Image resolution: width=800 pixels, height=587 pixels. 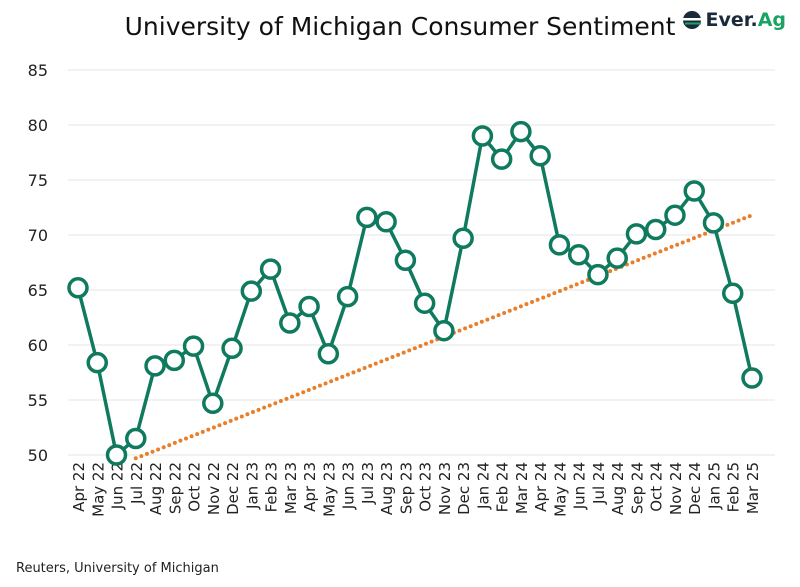 I want to click on x-tick-label: Nov 23, so click(x=445, y=488).